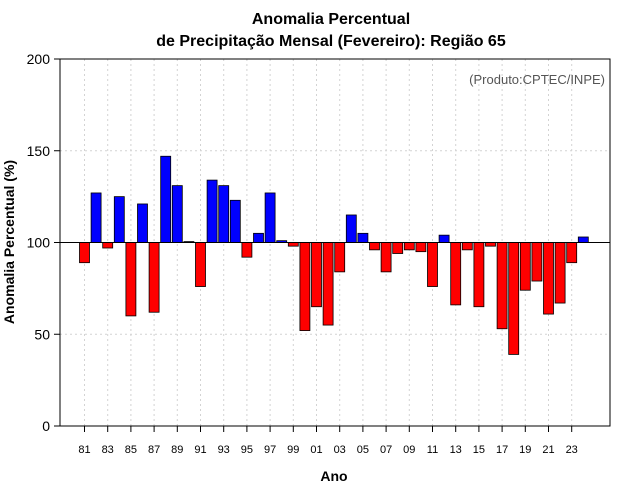 The width and height of the screenshot is (640, 500). Describe the element at coordinates (177, 450) in the screenshot. I see `x-tick-label-89: 89` at that location.